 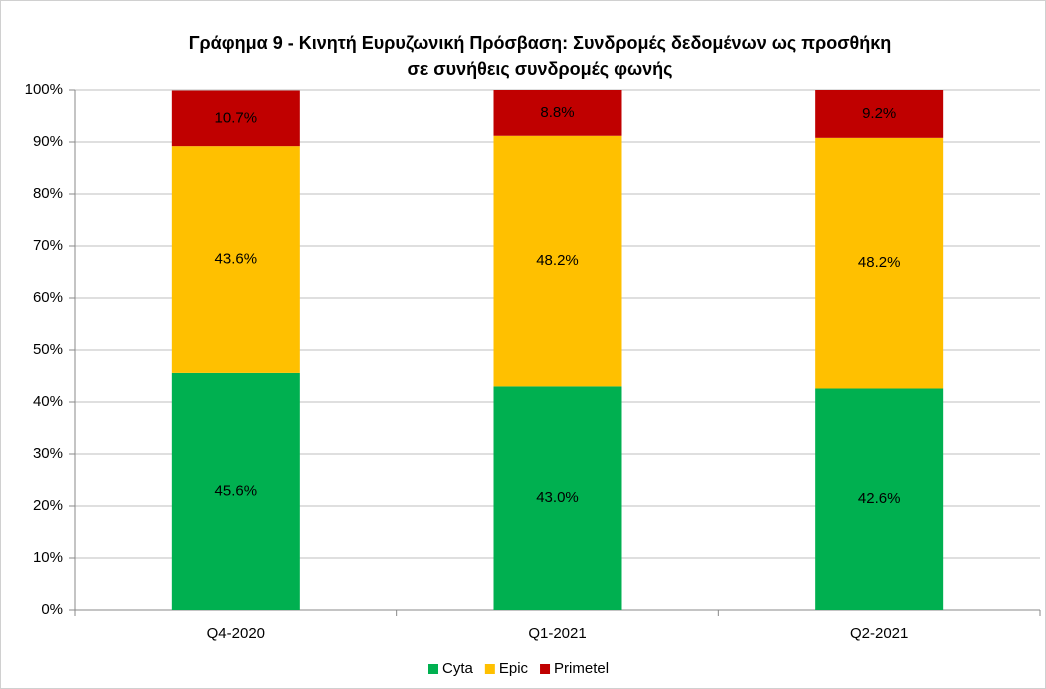 I want to click on y-tick-label: 70%, so click(x=48, y=245).